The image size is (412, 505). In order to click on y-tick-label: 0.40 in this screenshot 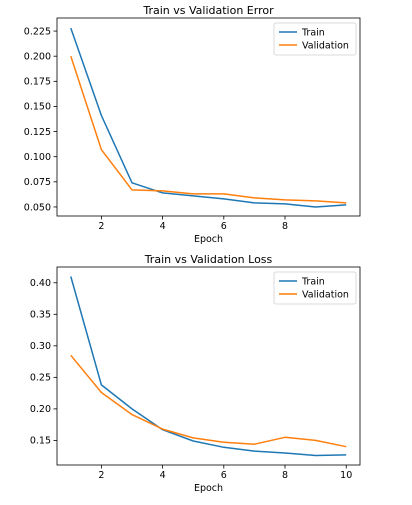, I will do `click(40, 283)`.